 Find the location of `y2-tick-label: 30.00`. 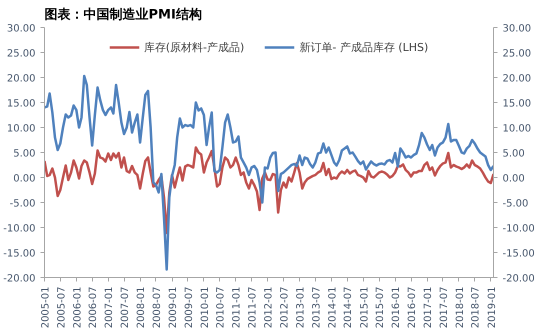

y2-tick-label: 30.00 is located at coordinates (517, 29).